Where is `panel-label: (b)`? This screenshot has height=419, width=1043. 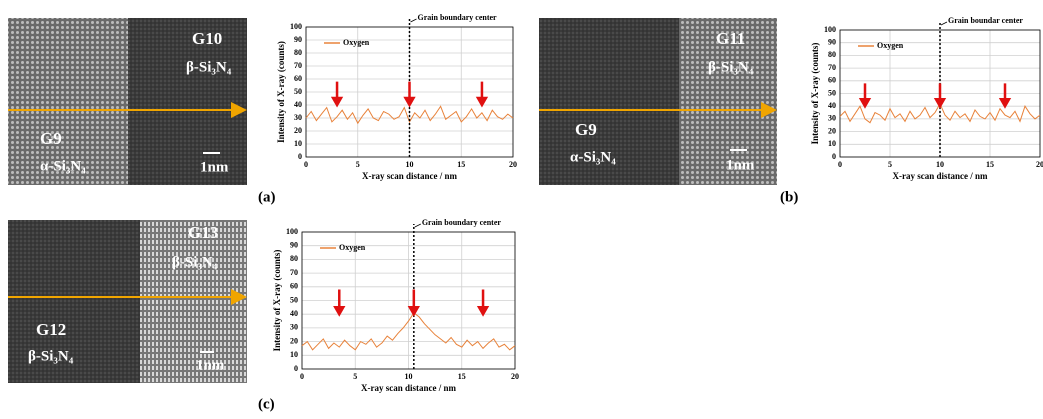
panel-label: (b) is located at coordinates (789, 197).